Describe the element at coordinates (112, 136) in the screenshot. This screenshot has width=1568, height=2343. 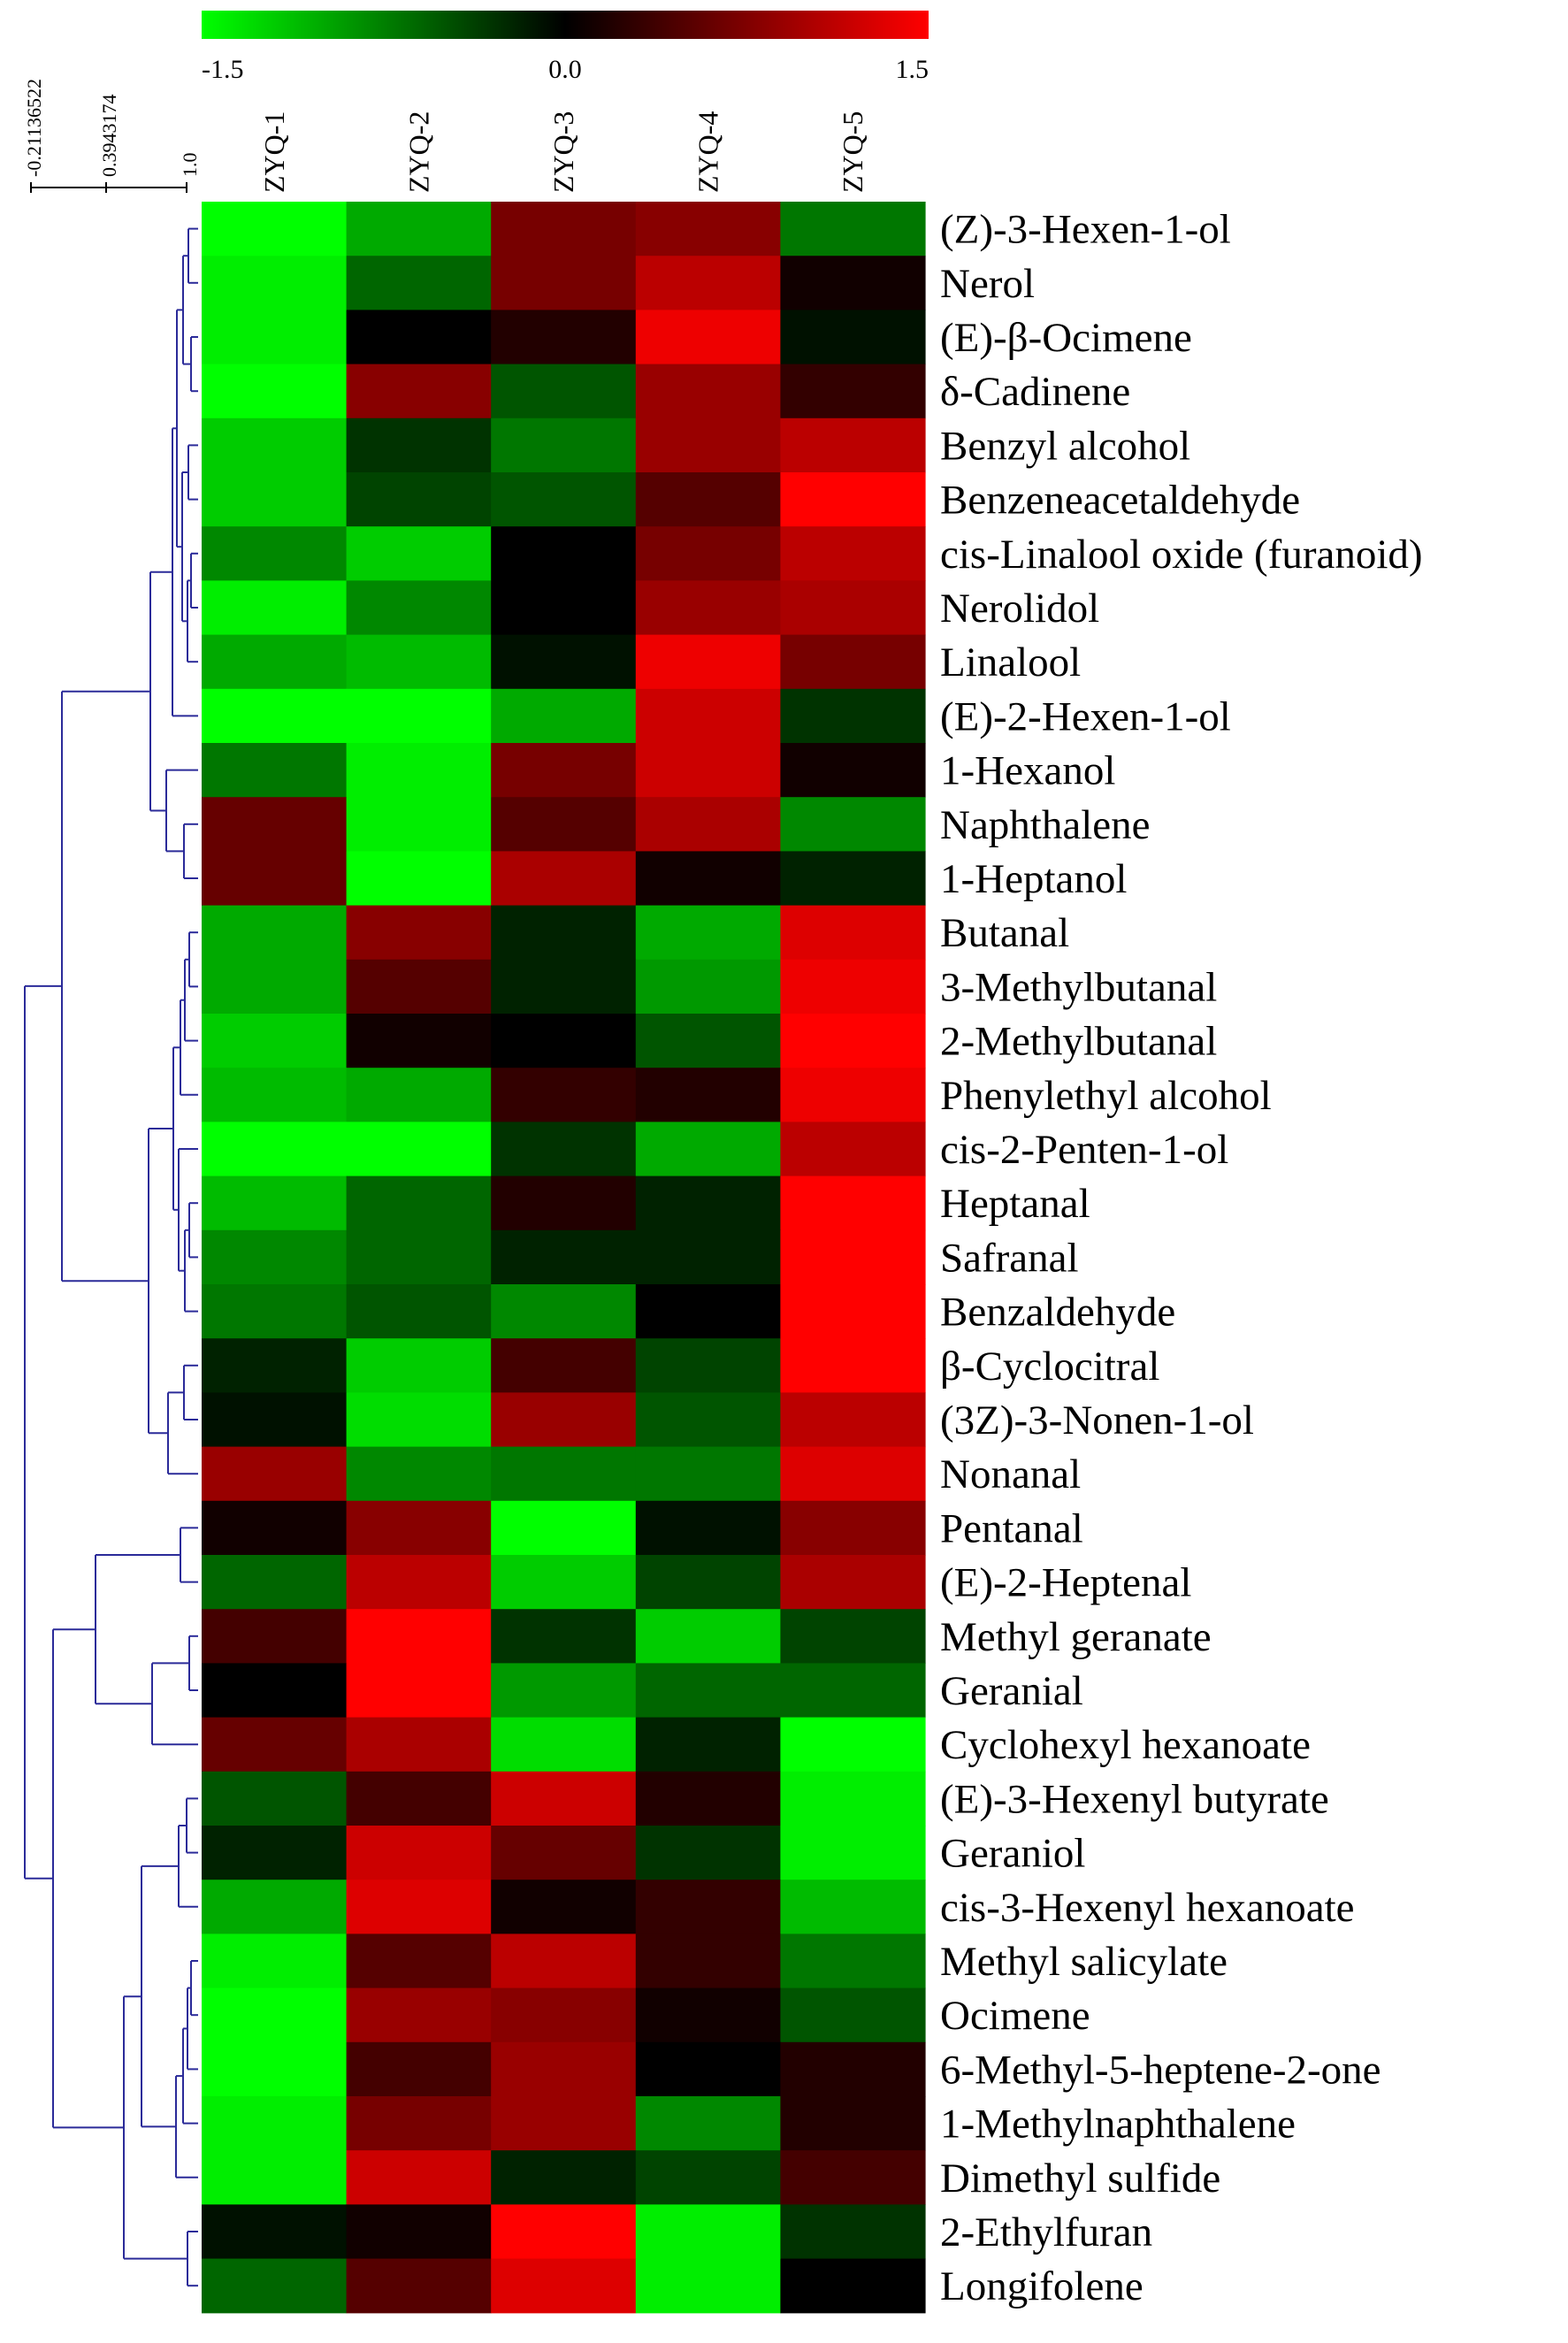
I see `dendrogram-axis: -0.21136522 0.3943174 1.0` at that location.